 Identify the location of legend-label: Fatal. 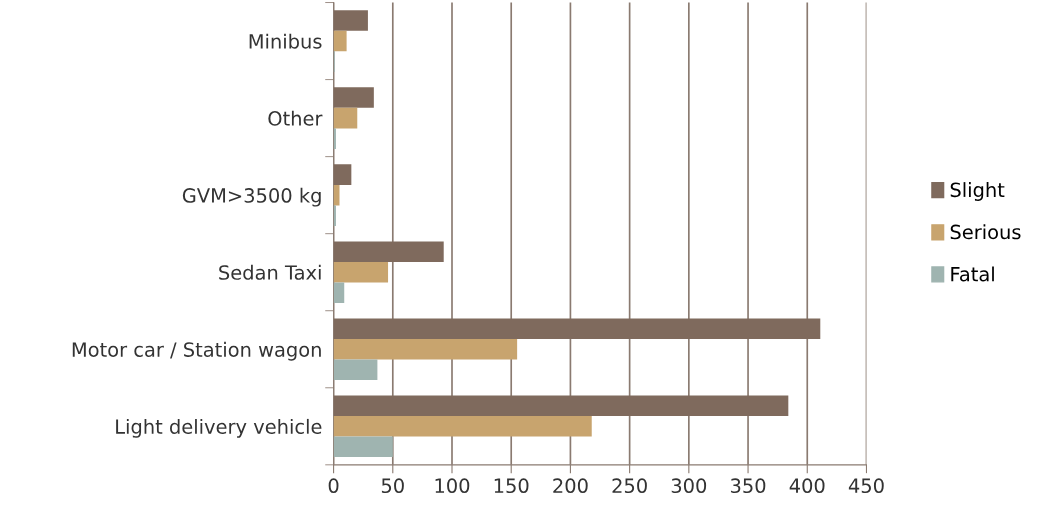
(972, 274).